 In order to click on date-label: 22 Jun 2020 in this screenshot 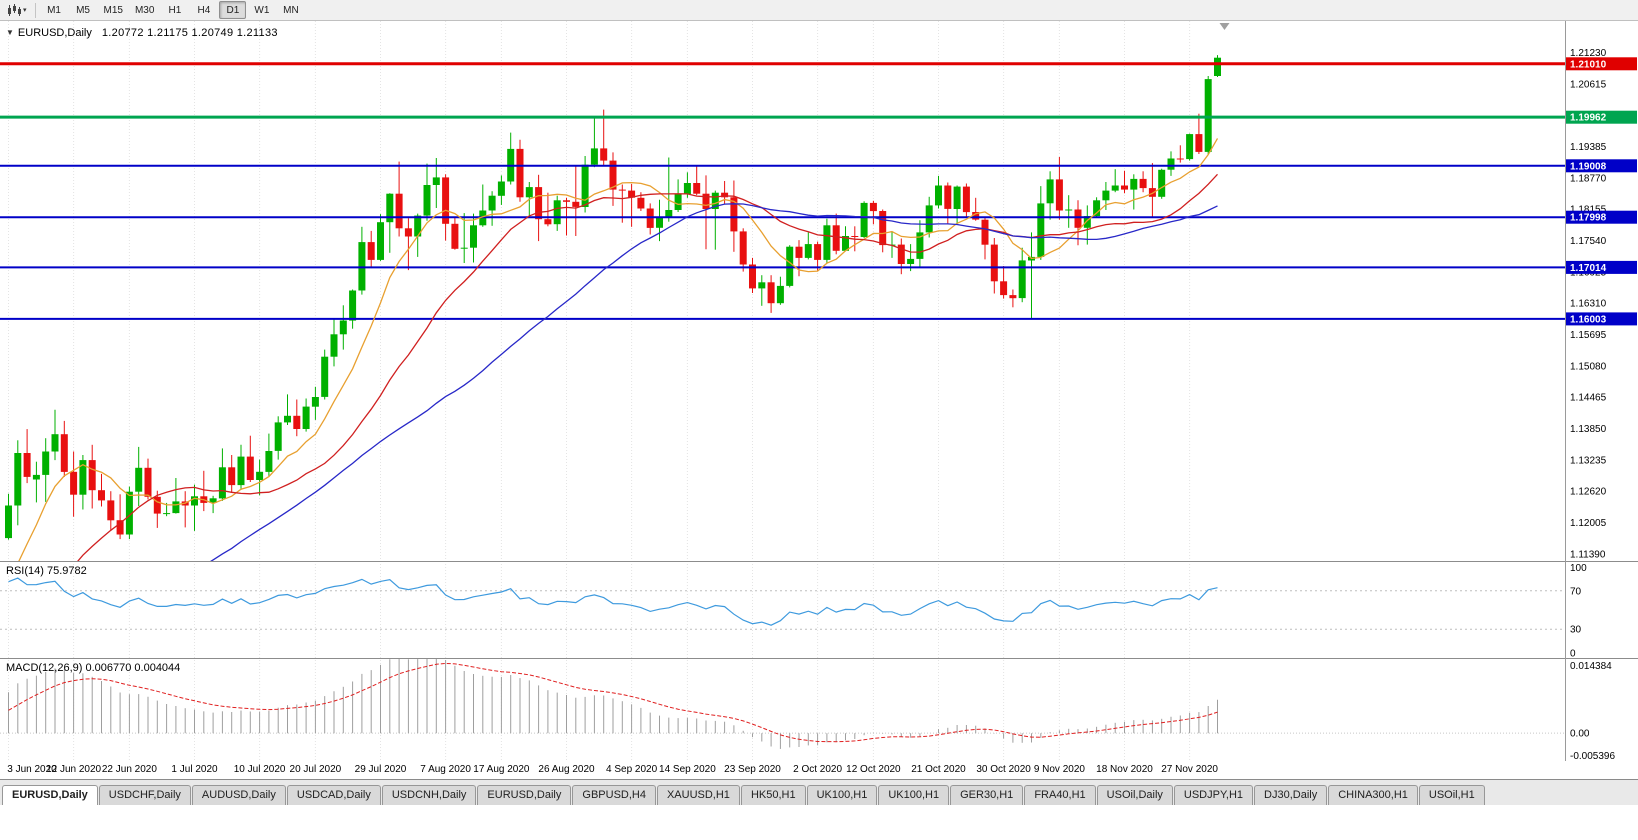, I will do `click(129, 769)`.